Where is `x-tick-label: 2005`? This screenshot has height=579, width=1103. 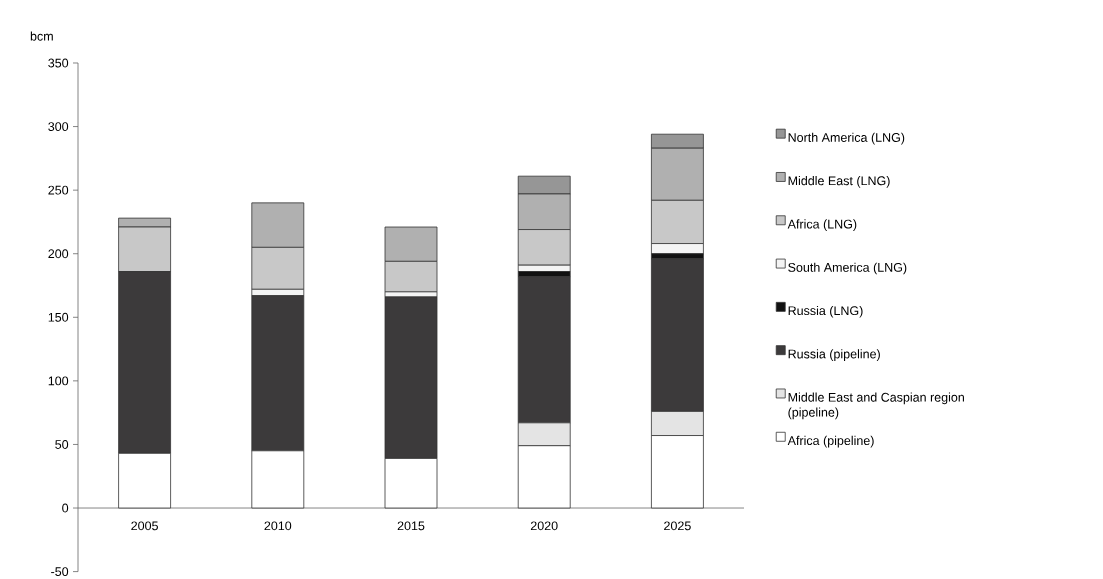 x-tick-label: 2005 is located at coordinates (144, 526).